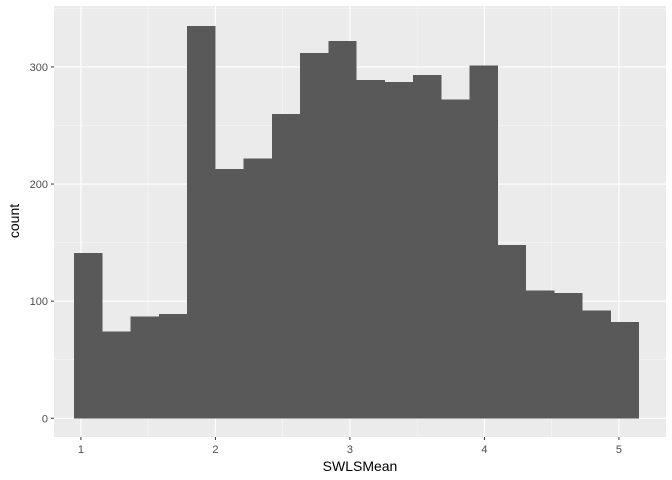  Describe the element at coordinates (81, 450) in the screenshot. I see `x-tick-label: 1` at that location.